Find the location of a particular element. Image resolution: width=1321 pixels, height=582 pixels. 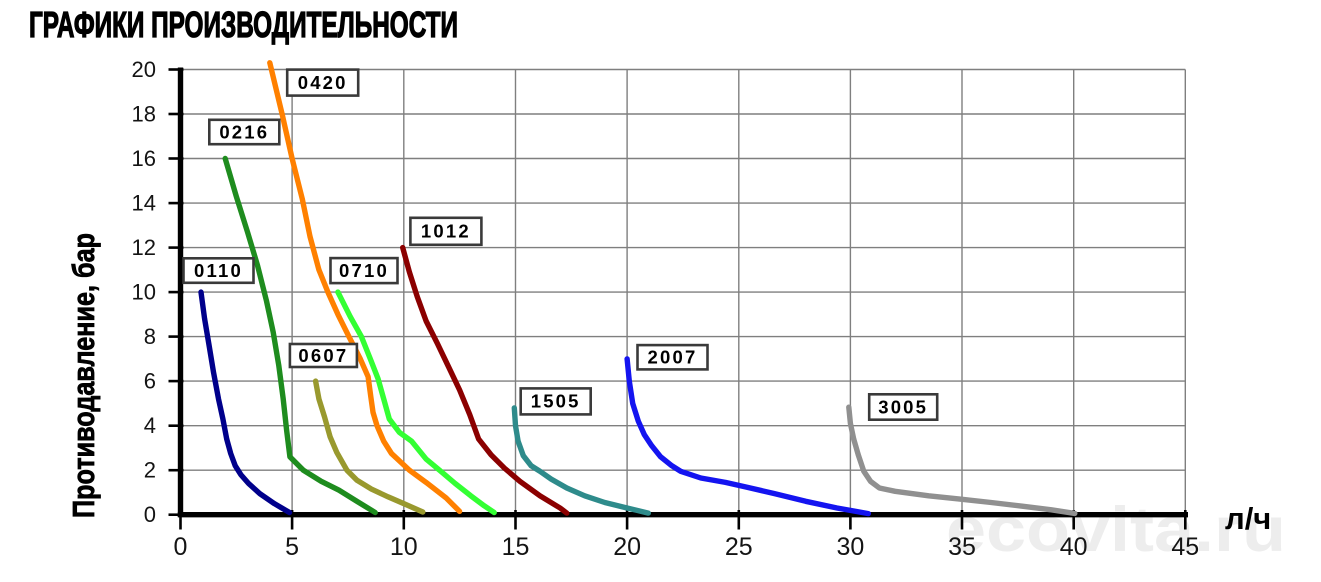

svg-text: 30 is located at coordinates (850, 547).